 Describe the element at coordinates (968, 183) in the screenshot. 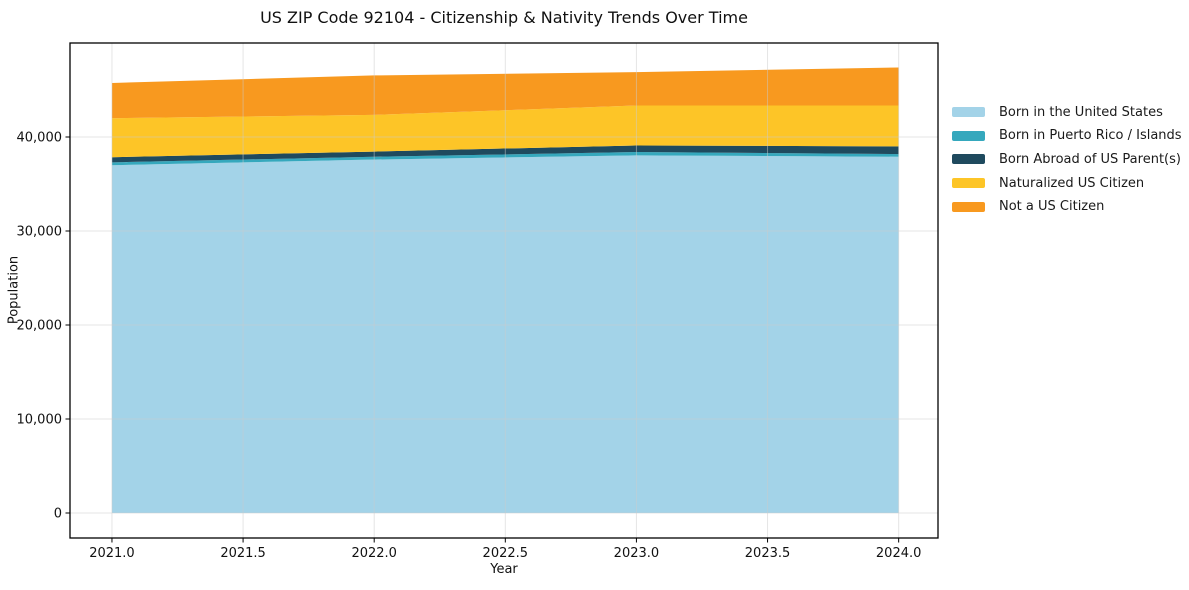

I see `legend-swatch-naturalized` at that location.